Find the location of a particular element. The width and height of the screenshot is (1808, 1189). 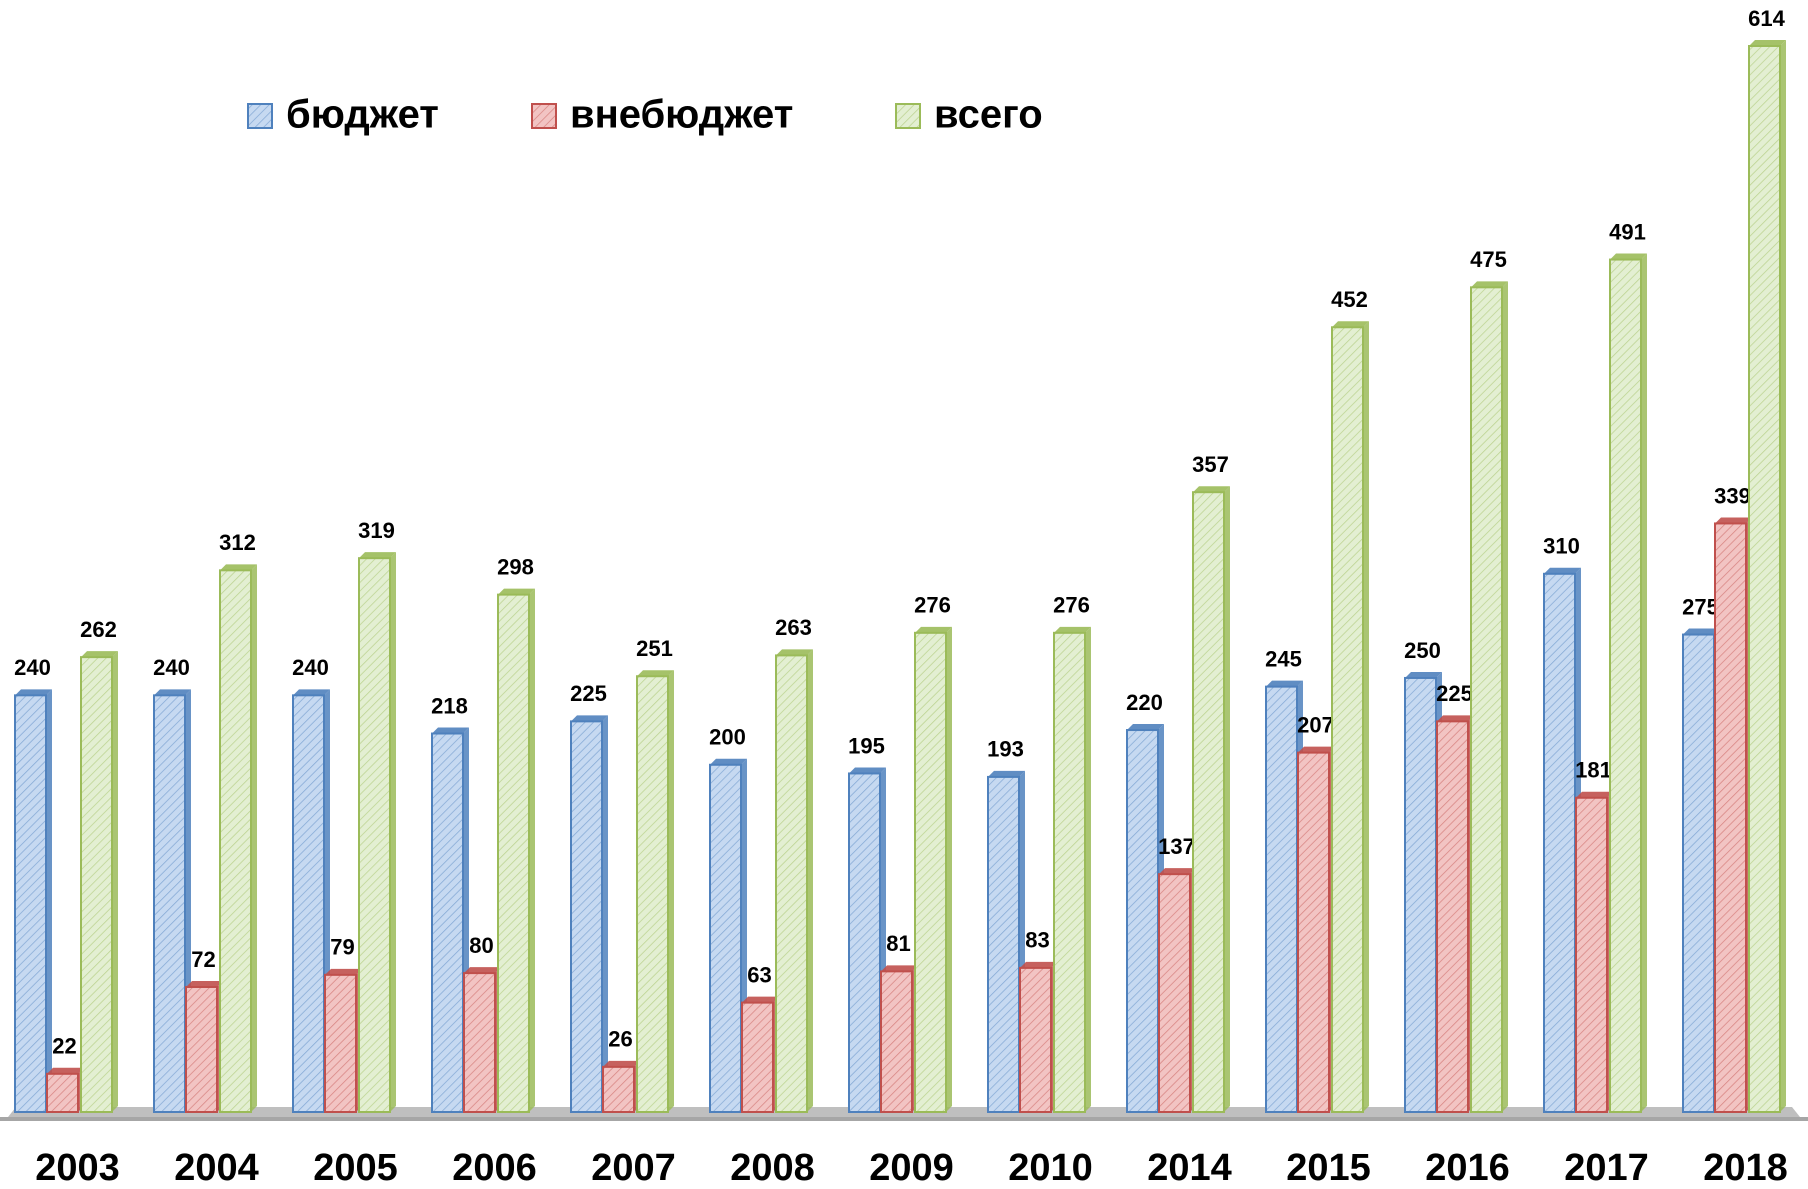

value-label: 250 is located at coordinates (1422, 650).